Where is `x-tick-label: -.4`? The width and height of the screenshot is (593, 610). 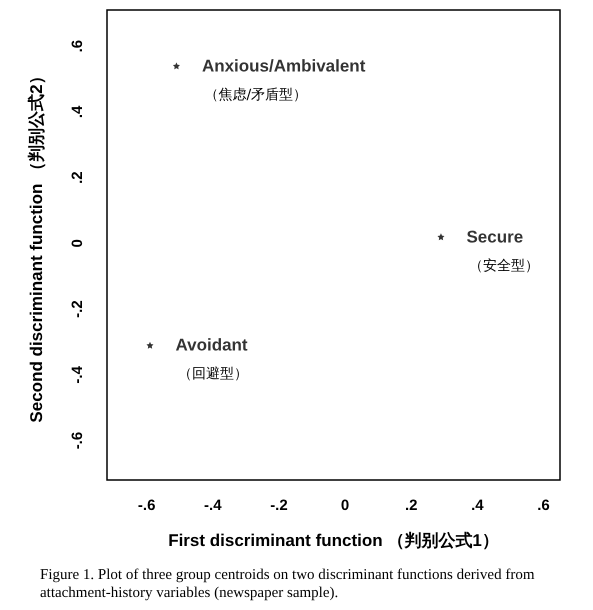 x-tick-label: -.4 is located at coordinates (213, 505).